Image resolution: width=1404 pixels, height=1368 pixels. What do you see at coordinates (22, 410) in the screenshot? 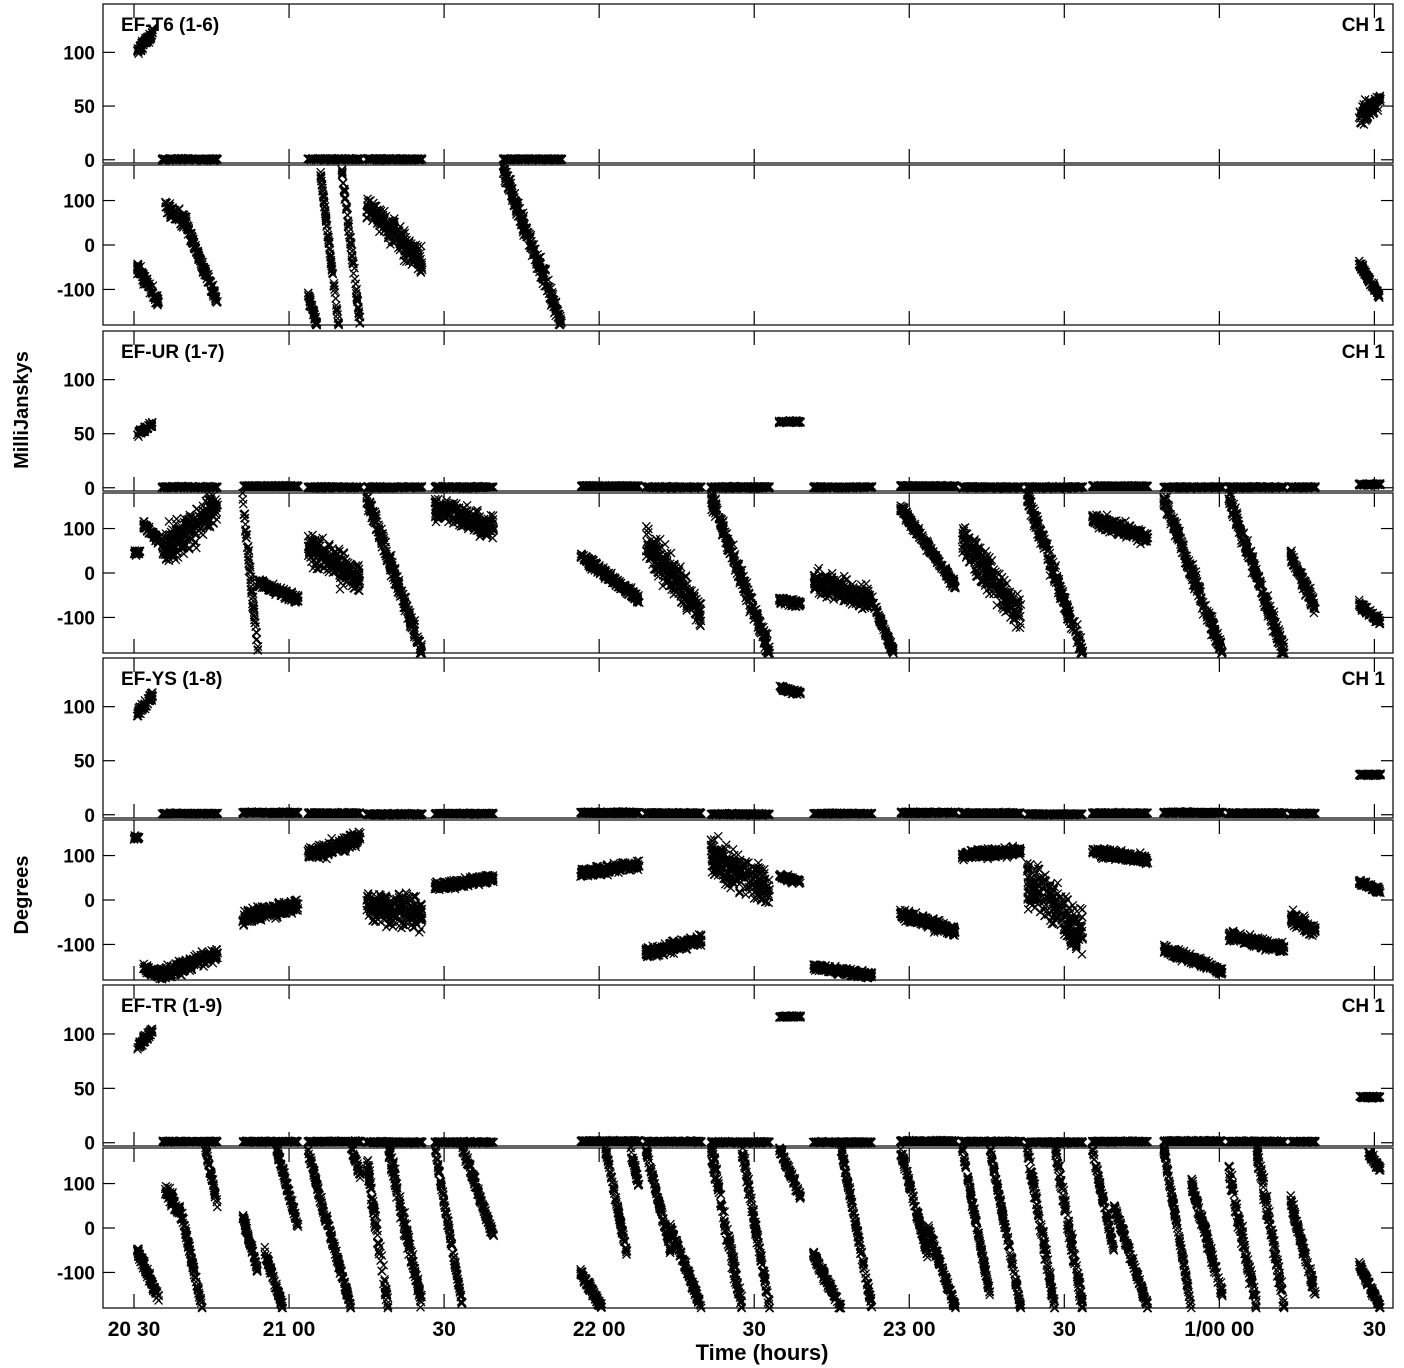
I see `y-axis-label-amplitude: MilliJanskys` at bounding box center [22, 410].